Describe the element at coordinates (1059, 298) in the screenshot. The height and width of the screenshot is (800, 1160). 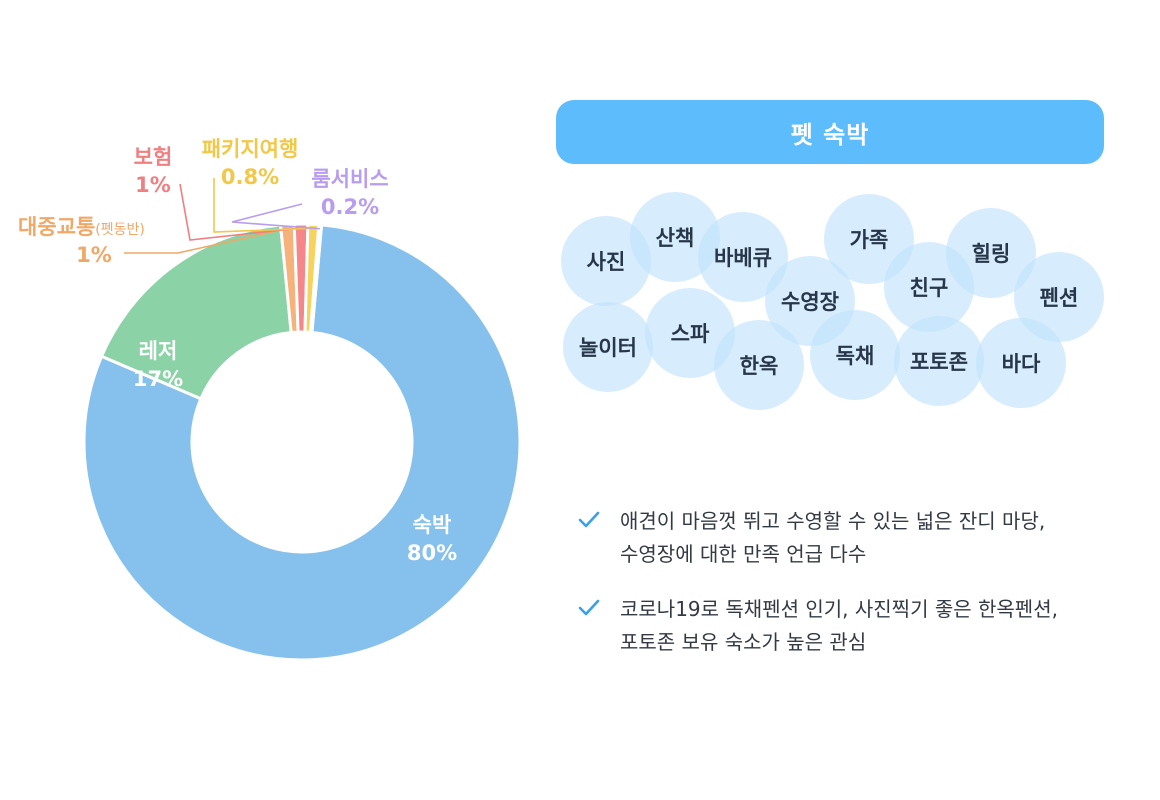
I see `keyword-label: 펜션` at that location.